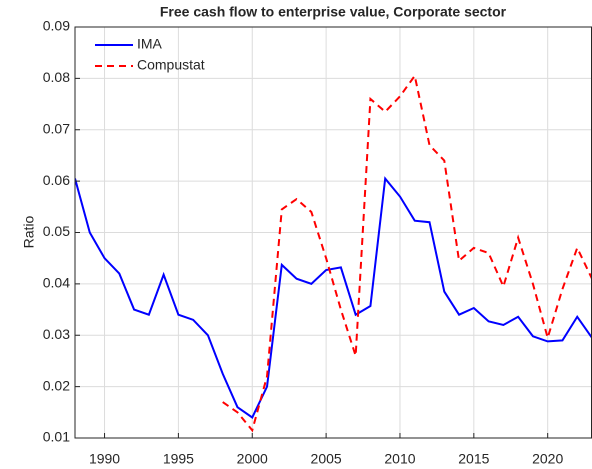 The height and width of the screenshot is (469, 592). What do you see at coordinates (29, 231) in the screenshot?
I see `y-axis-label: Ratio` at bounding box center [29, 231].